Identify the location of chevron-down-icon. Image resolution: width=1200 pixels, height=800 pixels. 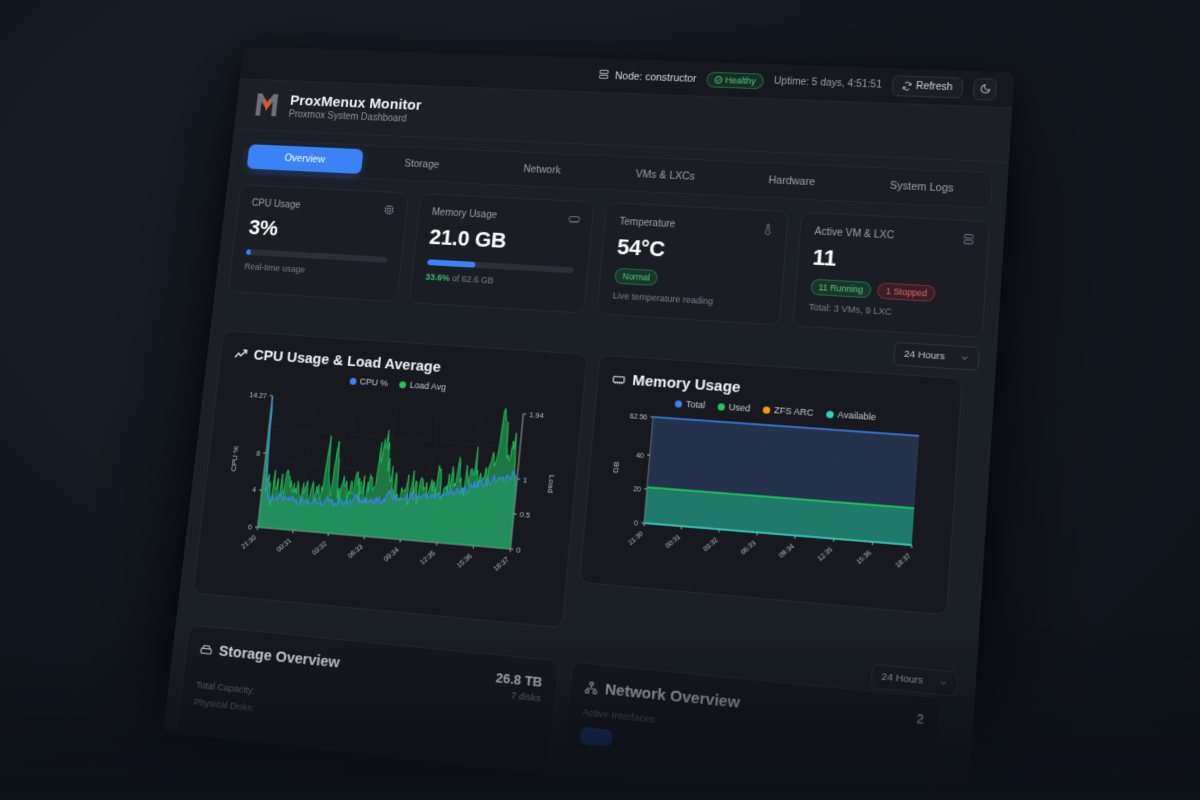
(965, 358).